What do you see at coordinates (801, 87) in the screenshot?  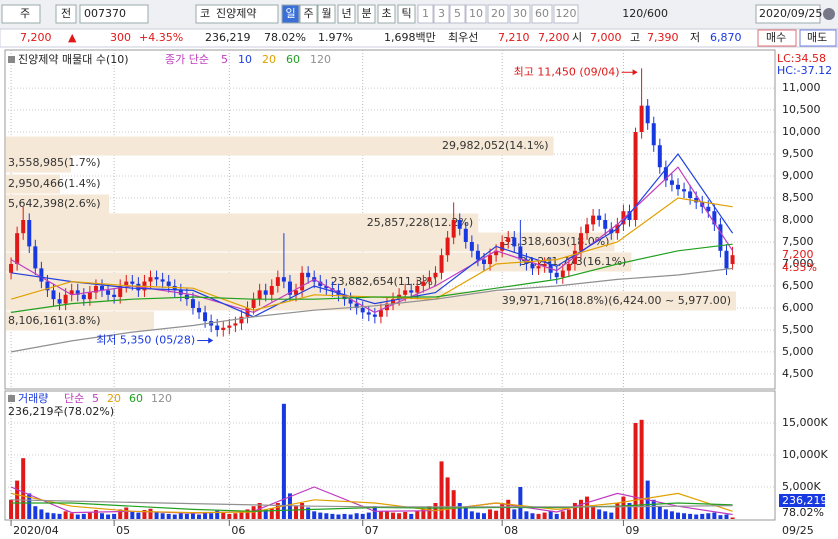 I see `y-tick-label: 11,000` at bounding box center [801, 87].